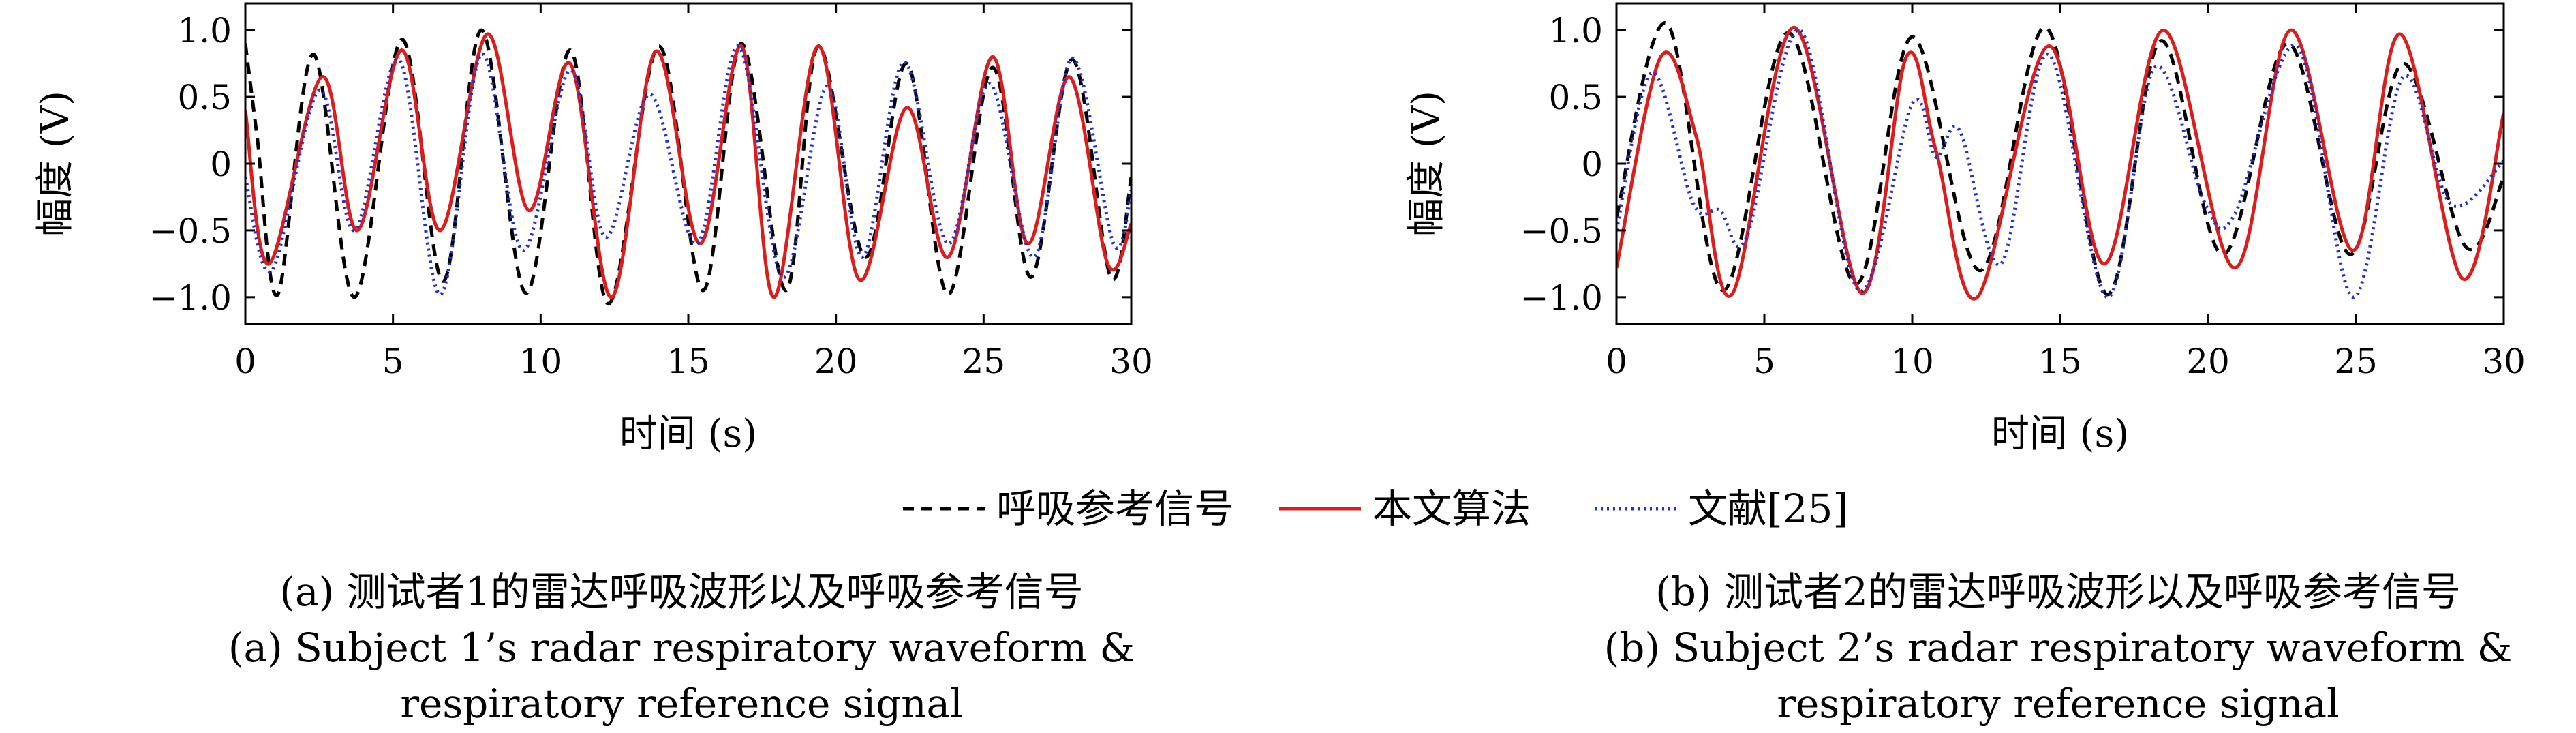 Image resolution: width=2576 pixels, height=733 pixels. Describe the element at coordinates (2058, 592) in the screenshot. I see `caption-right-line-1: (b) 测试者2的雷达呼吸波形以及呼吸参考信号` at that location.